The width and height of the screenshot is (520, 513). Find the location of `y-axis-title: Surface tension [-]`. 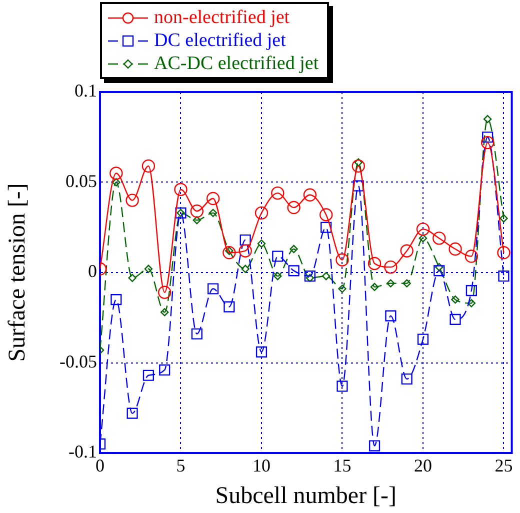

y-axis-title: Surface tension [-] is located at coordinates (17, 272).